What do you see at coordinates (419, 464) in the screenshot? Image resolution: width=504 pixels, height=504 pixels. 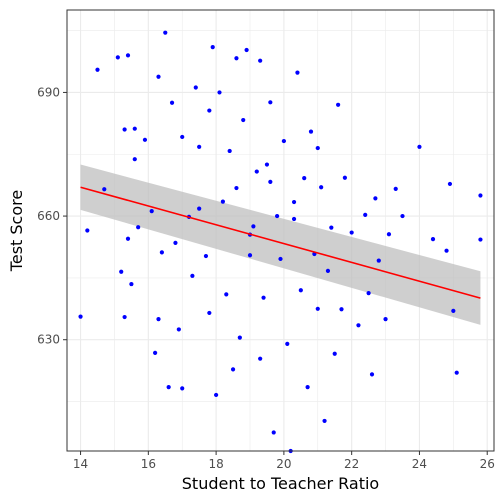 I see `x-tick-label: 24` at bounding box center [419, 464].